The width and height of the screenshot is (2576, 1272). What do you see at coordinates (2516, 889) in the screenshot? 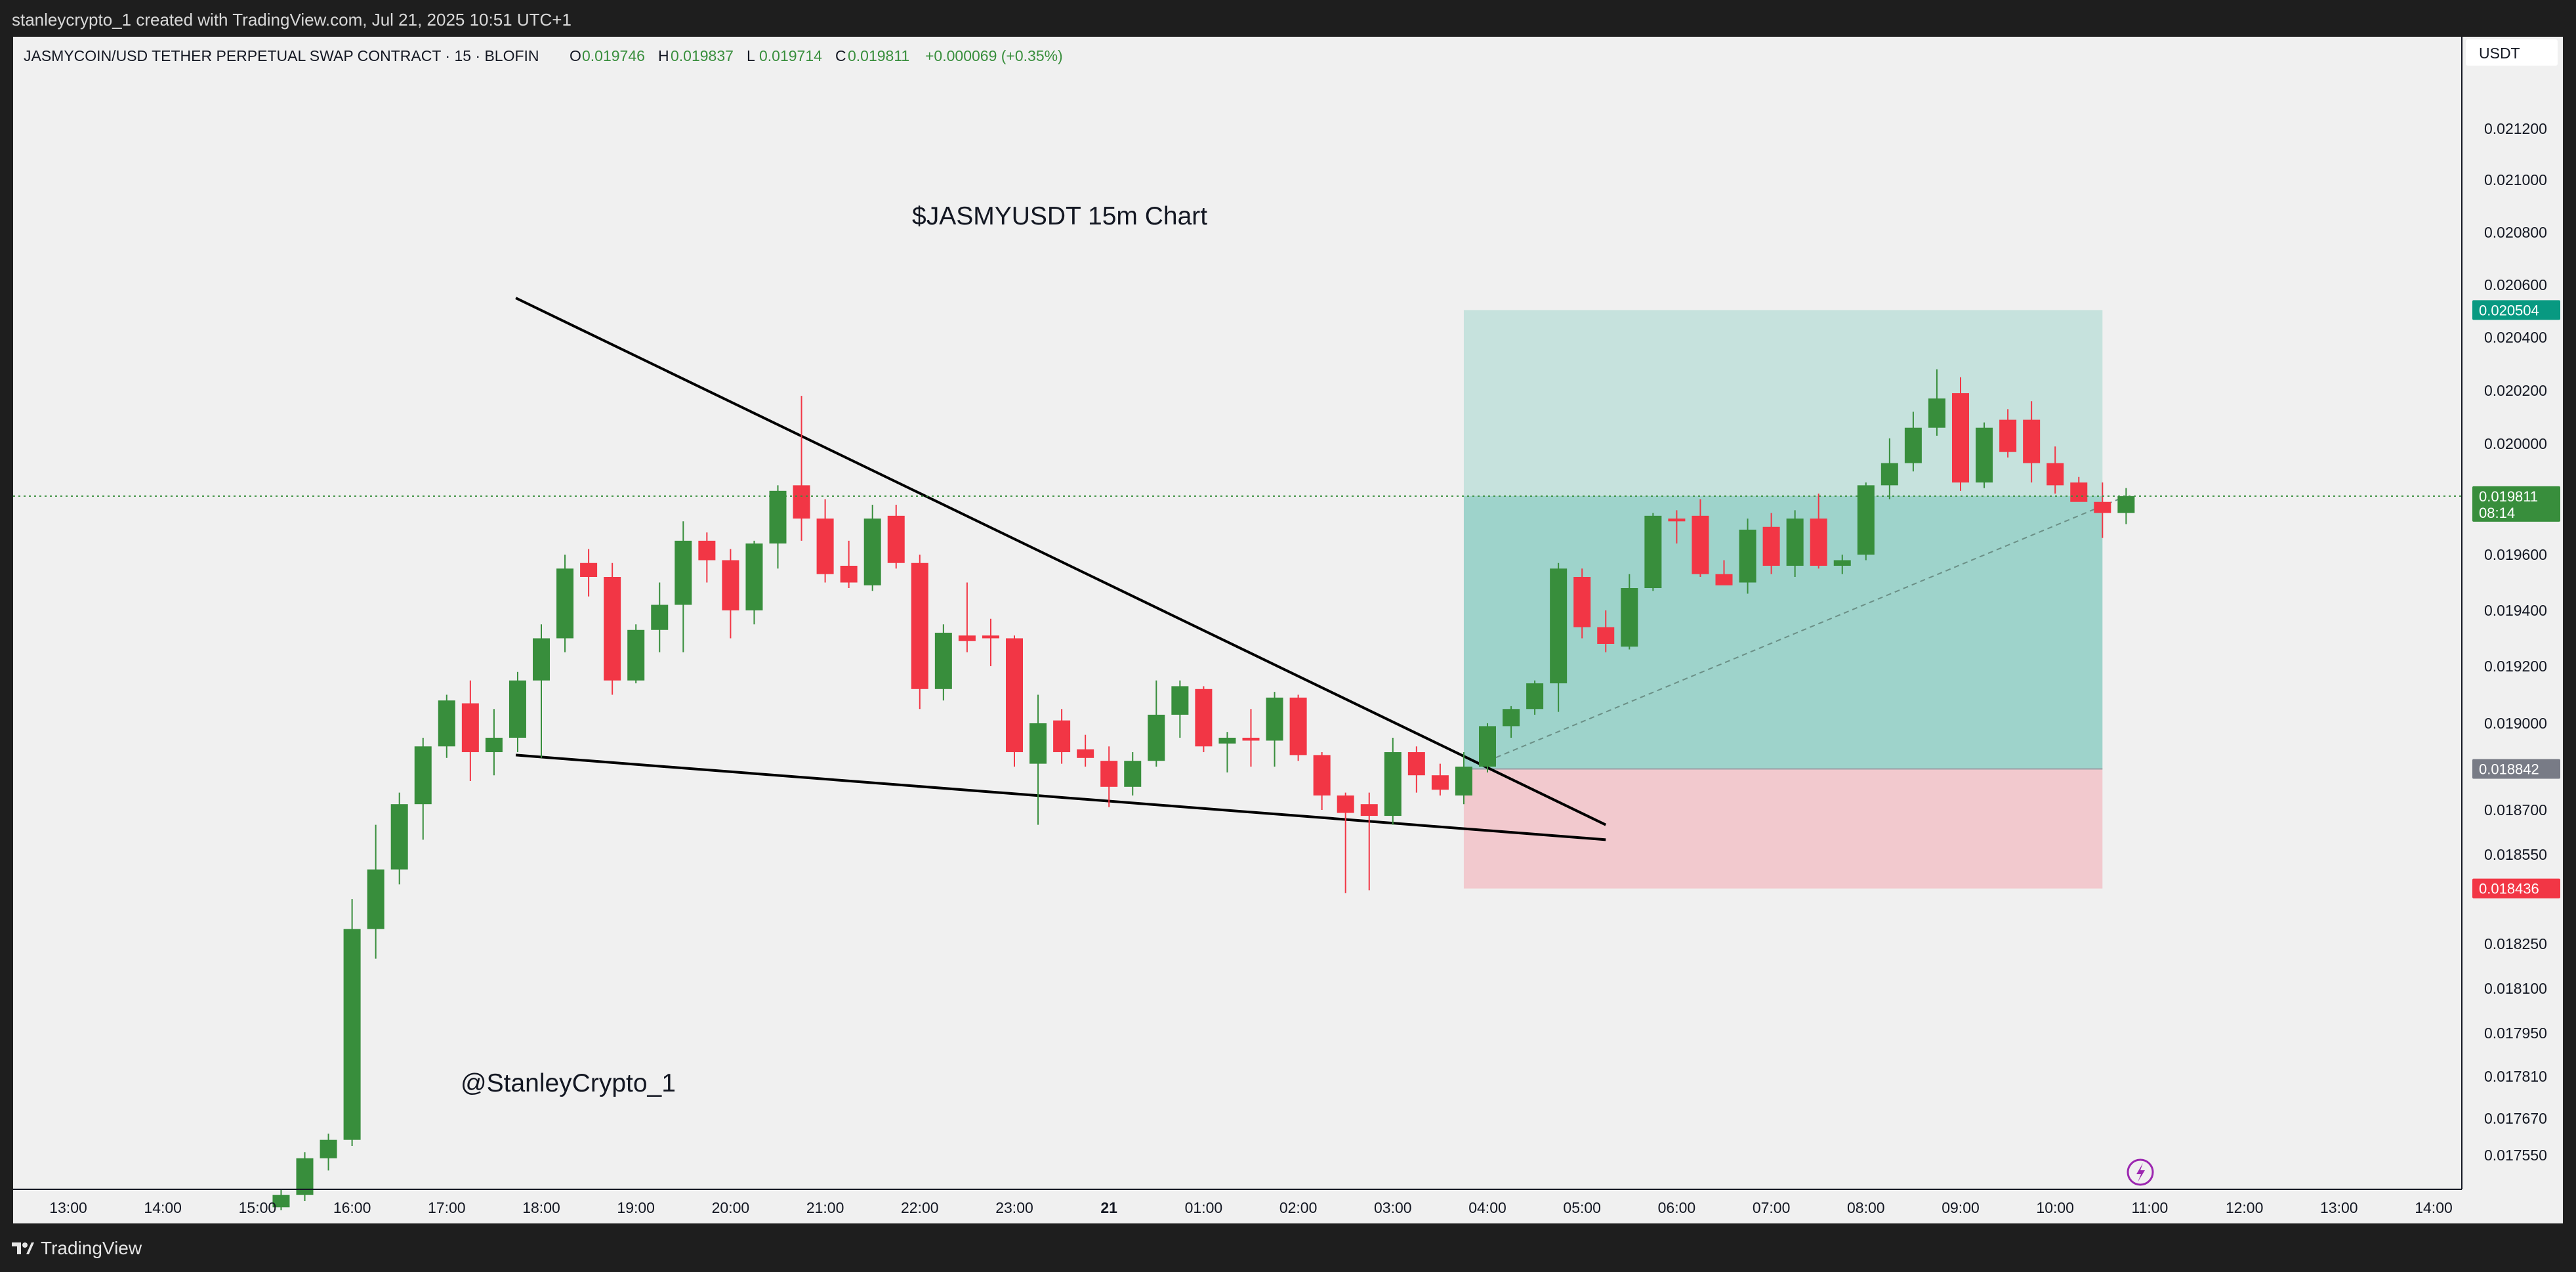
I see `stop-price-badge: 0.018436` at bounding box center [2516, 889].